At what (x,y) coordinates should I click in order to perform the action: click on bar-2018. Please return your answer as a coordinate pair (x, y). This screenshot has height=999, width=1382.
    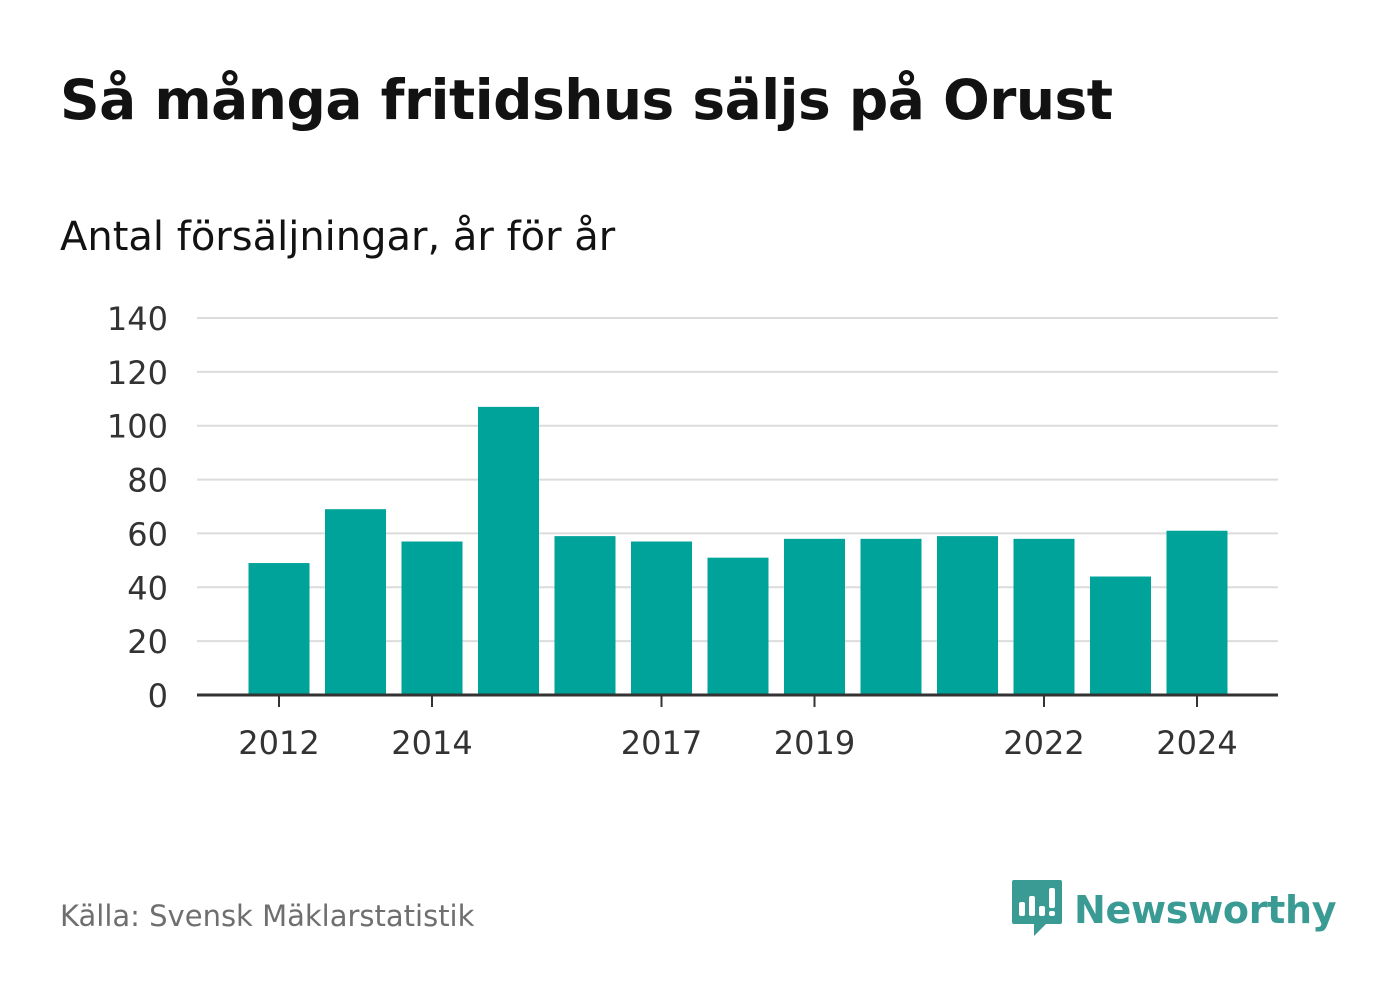
    Looking at the image, I should click on (738, 626).